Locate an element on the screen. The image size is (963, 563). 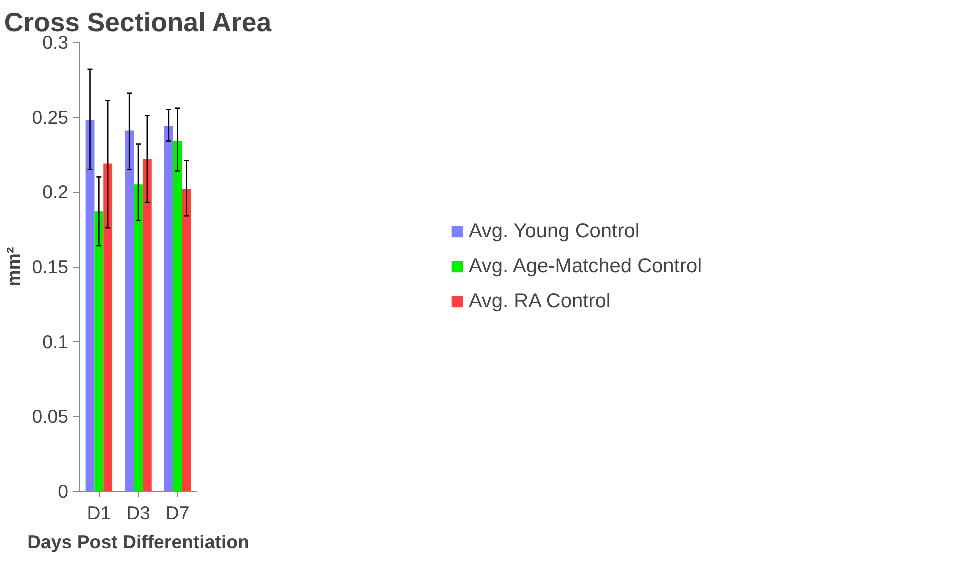
y-tick-label: 0.05 is located at coordinates (50, 417).